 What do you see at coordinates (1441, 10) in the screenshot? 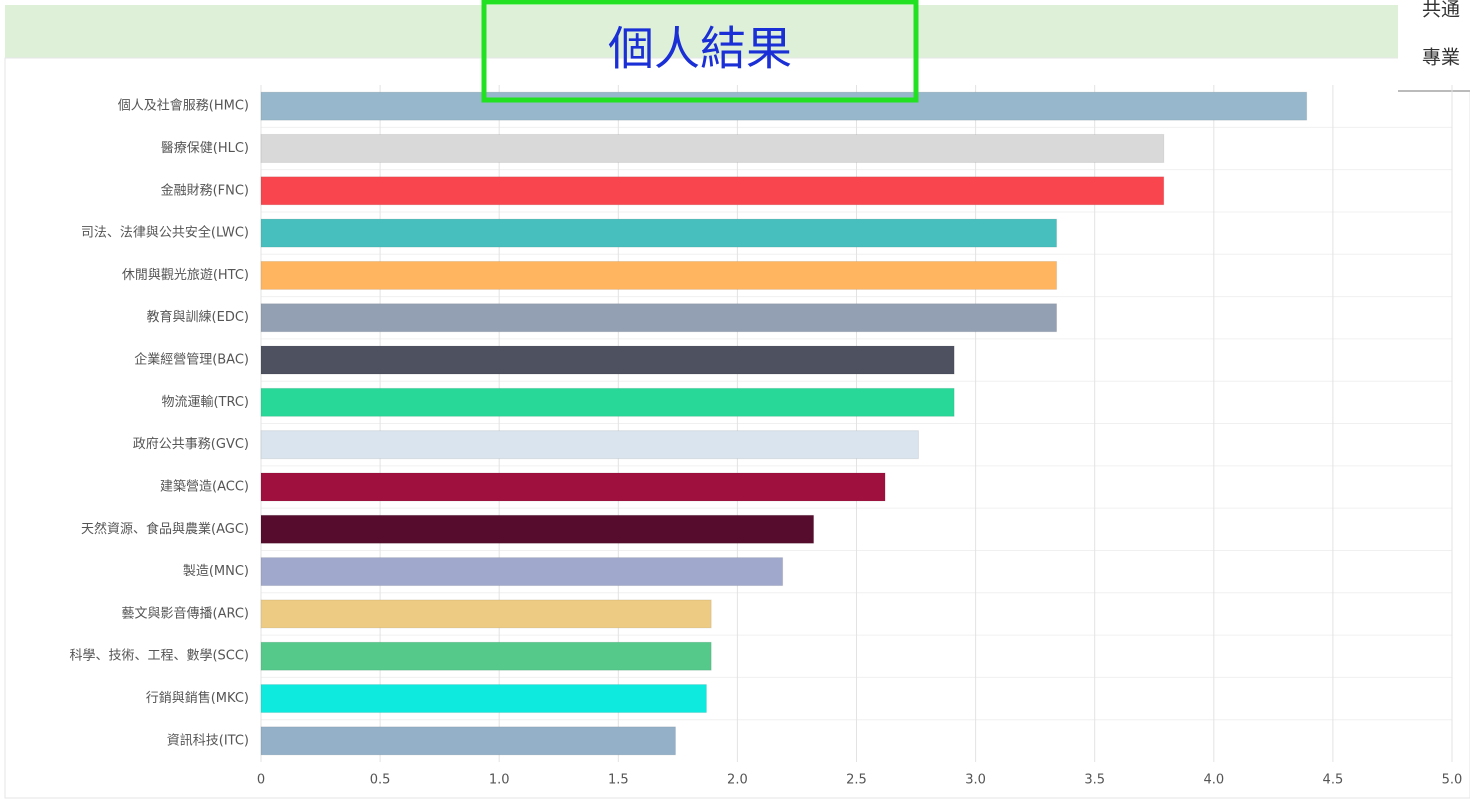
I see `side-item: 共通` at bounding box center [1441, 10].